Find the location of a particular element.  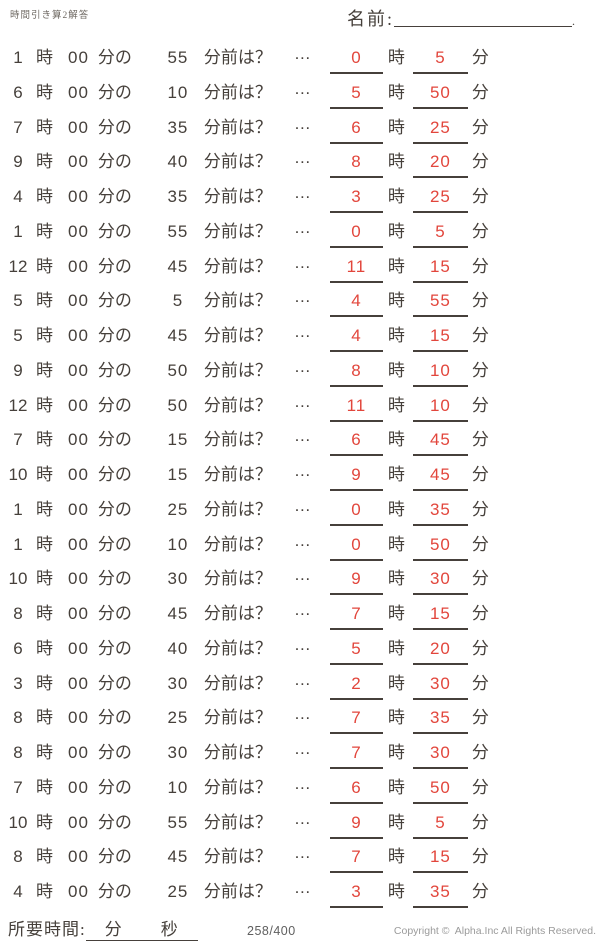

answer-minute-line: 55 is located at coordinates (440, 304).